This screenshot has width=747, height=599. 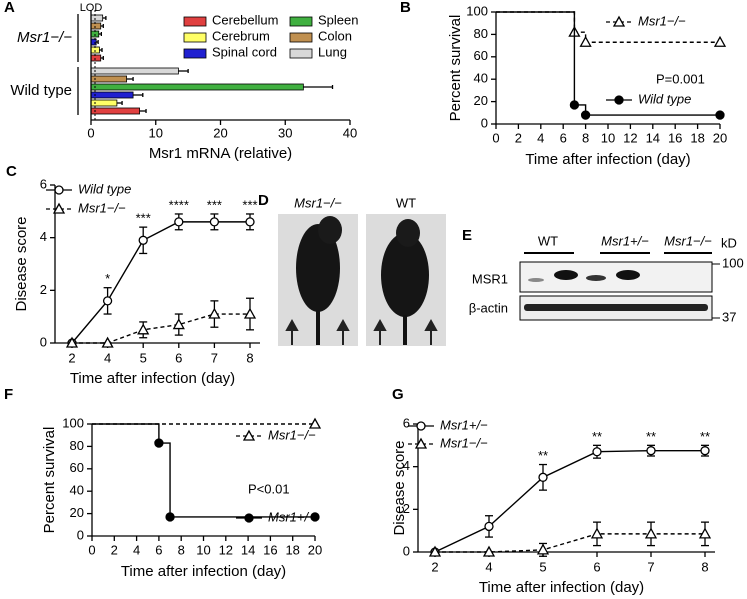 I want to click on legend-label: Lung, so click(x=332, y=51).